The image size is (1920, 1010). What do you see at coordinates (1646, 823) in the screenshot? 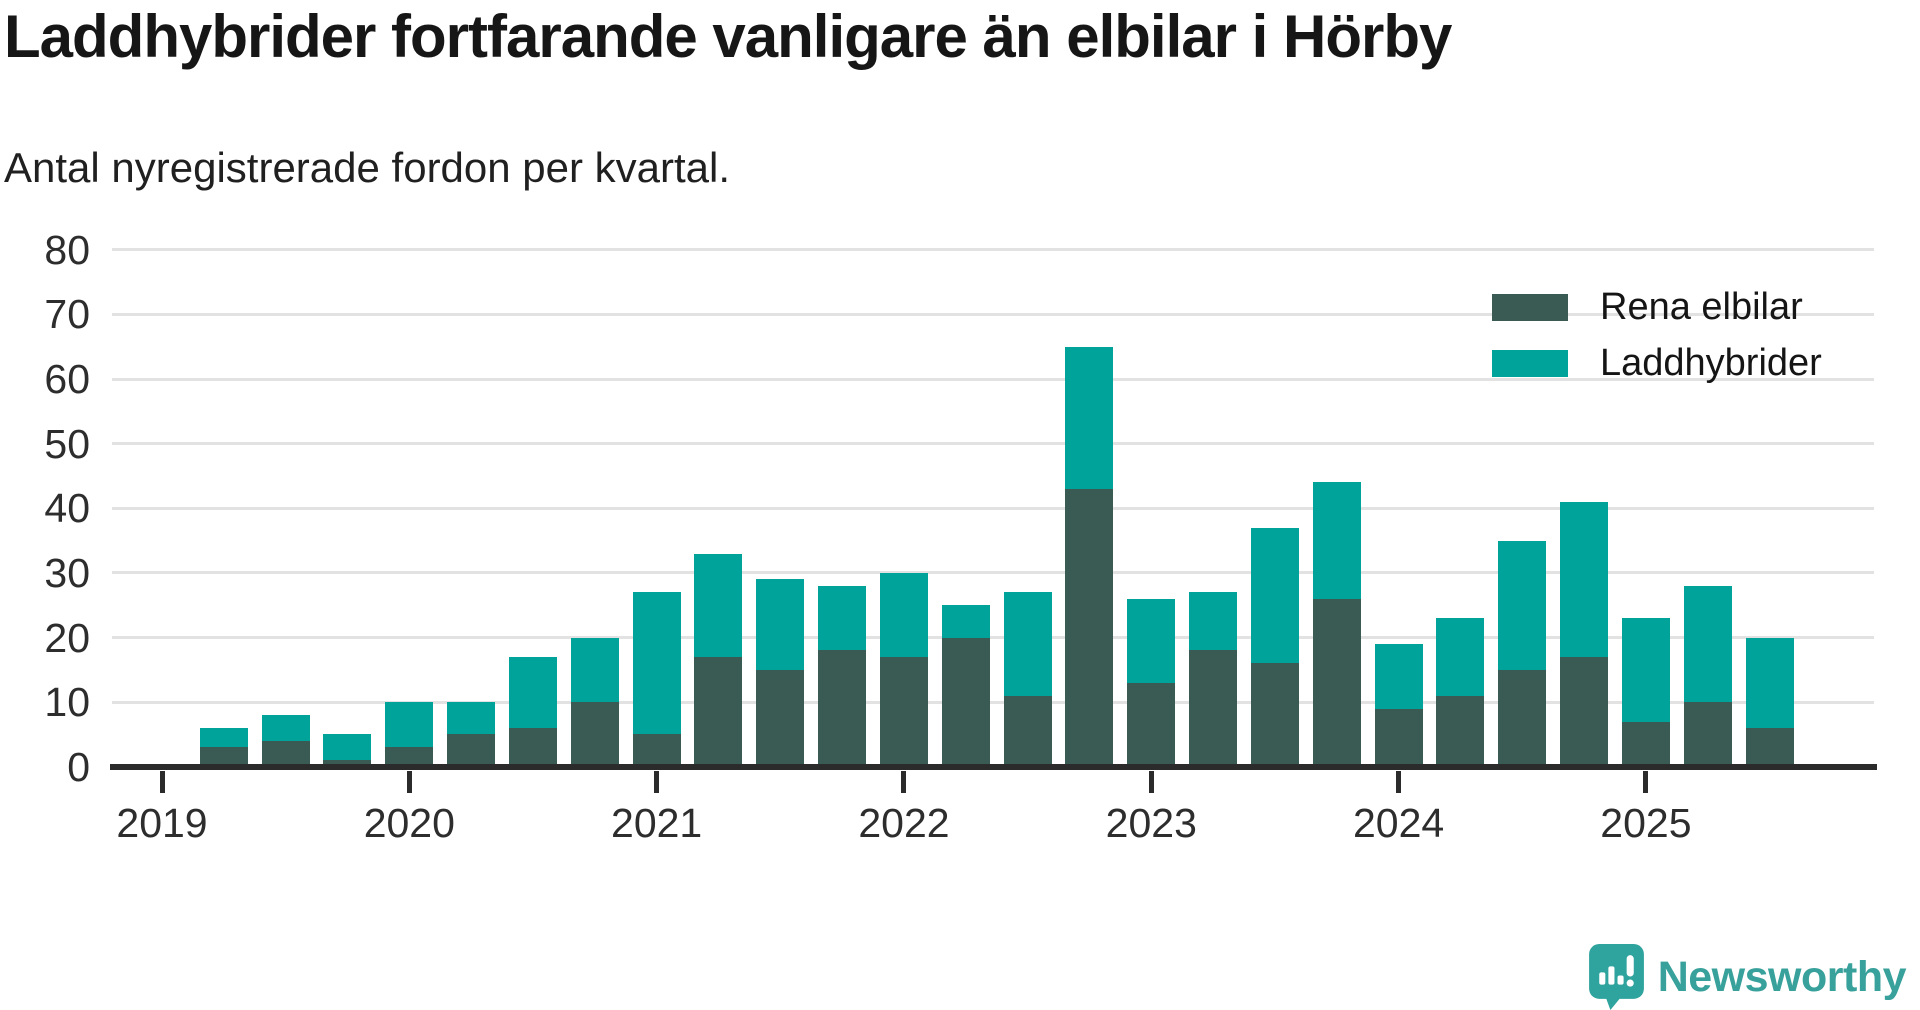
I see `x-axis-tick-label: 2025` at bounding box center [1646, 823].